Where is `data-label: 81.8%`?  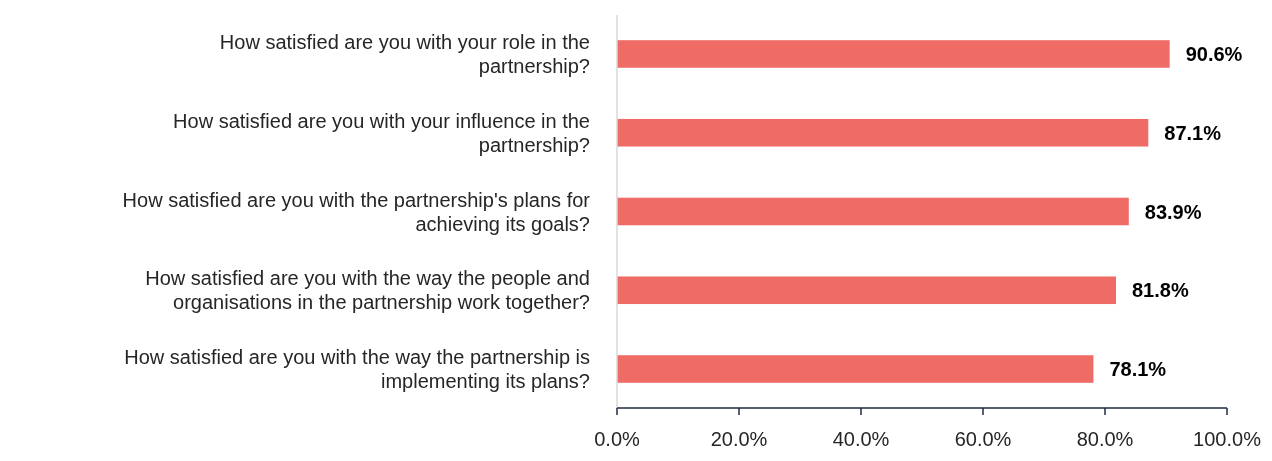
data-label: 81.8% is located at coordinates (1160, 290).